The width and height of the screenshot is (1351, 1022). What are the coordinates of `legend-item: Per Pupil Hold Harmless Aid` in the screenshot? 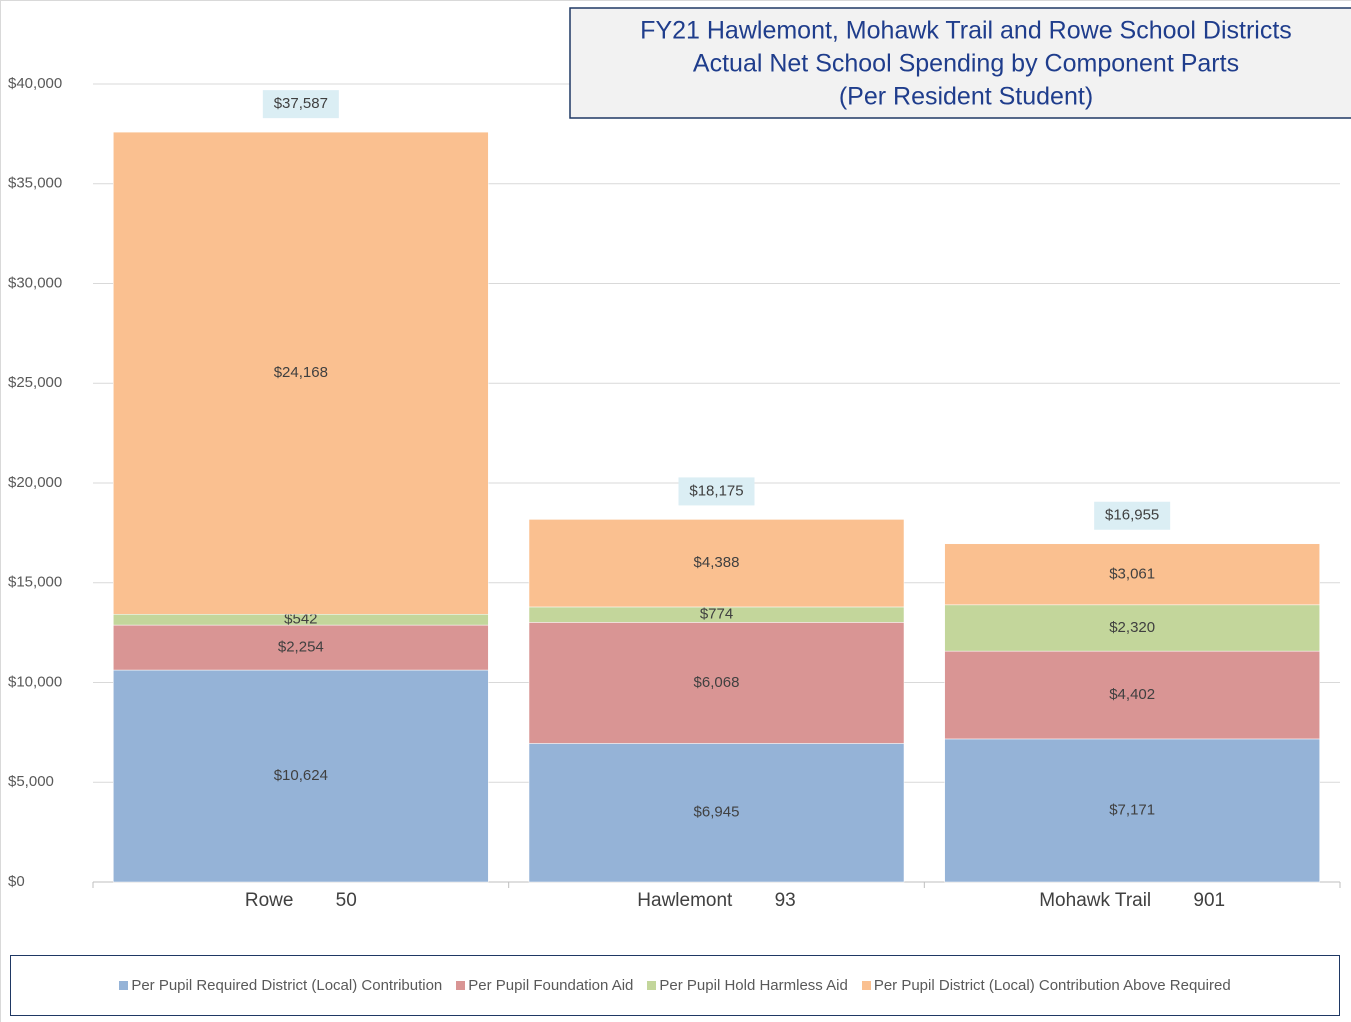 It's located at (747, 985).